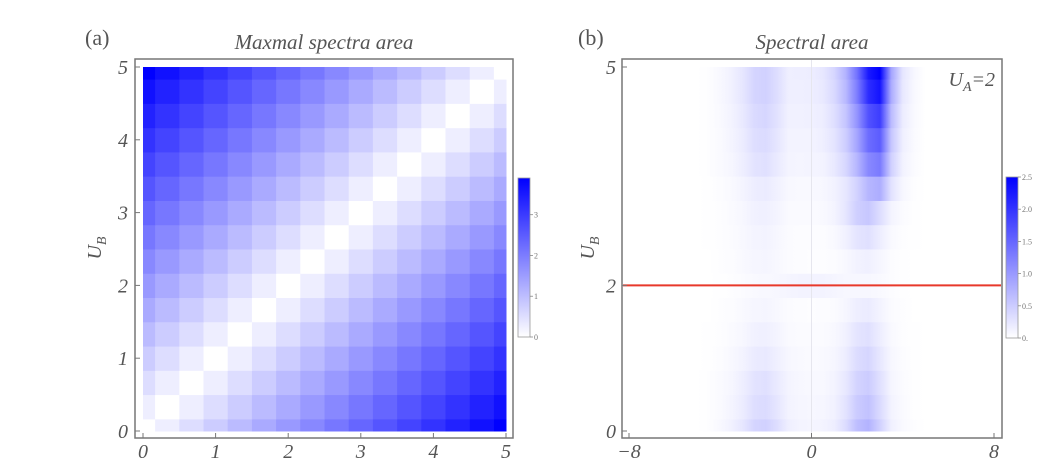  I want to click on colorbar-tick-label: 0., so click(1025, 338).